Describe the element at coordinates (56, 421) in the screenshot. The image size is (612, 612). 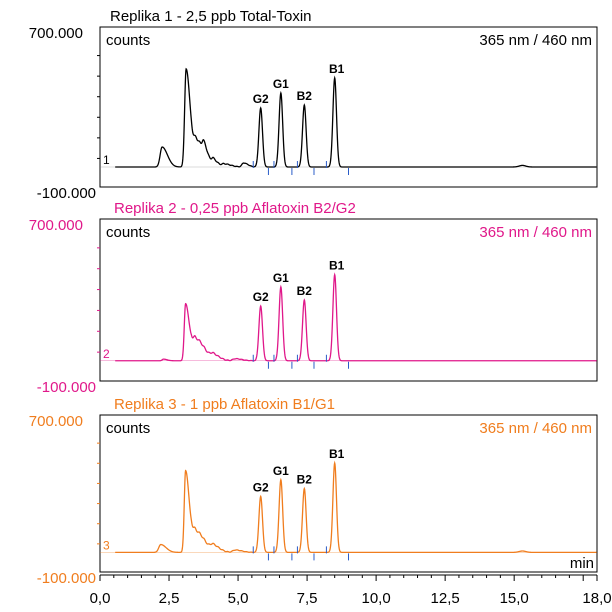
I see `y-max-label-3: 700.000` at that location.